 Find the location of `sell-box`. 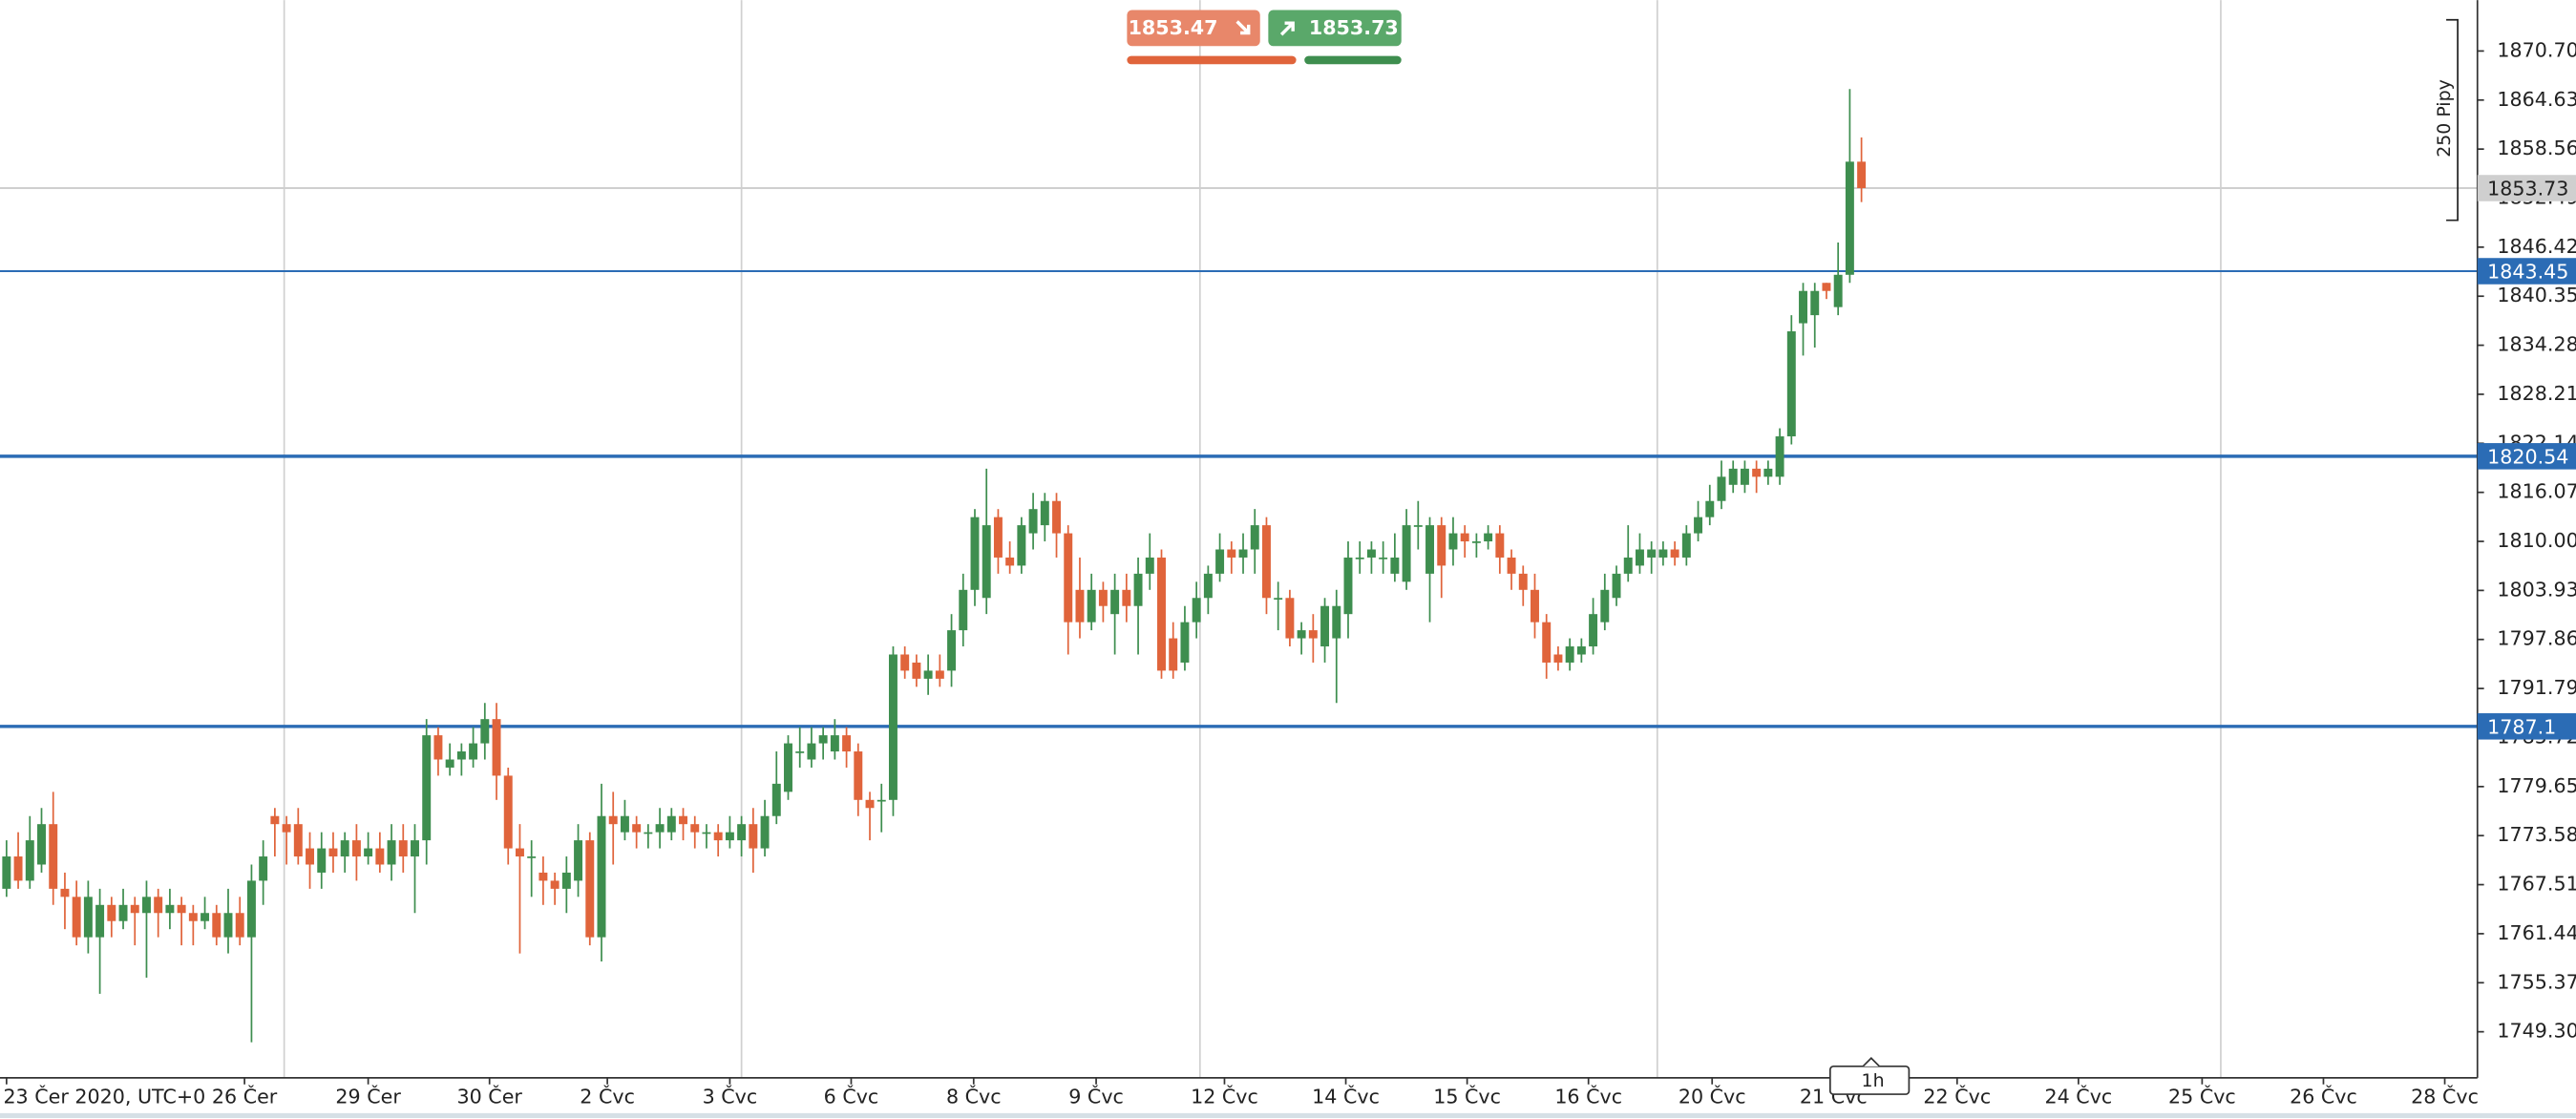

sell-box is located at coordinates (1193, 29).